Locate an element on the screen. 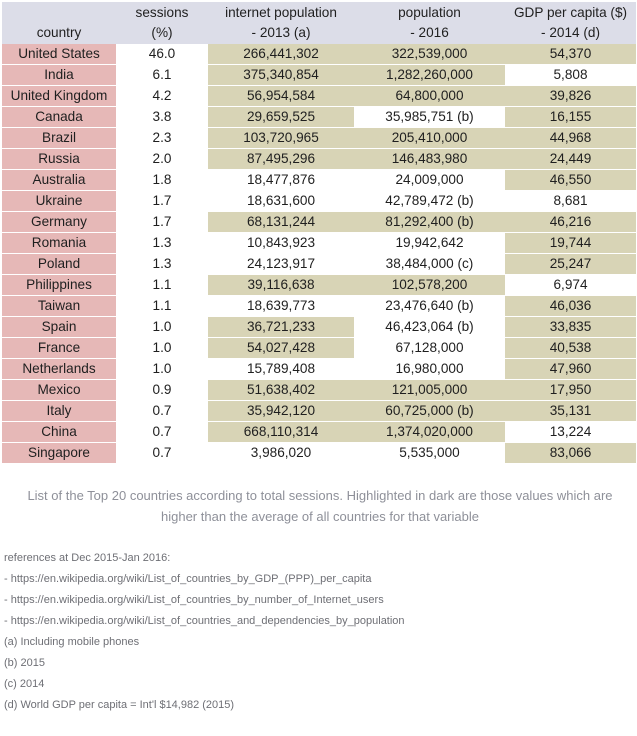 The height and width of the screenshot is (736, 637). cell-sessions: 46.0 is located at coordinates (162, 54).